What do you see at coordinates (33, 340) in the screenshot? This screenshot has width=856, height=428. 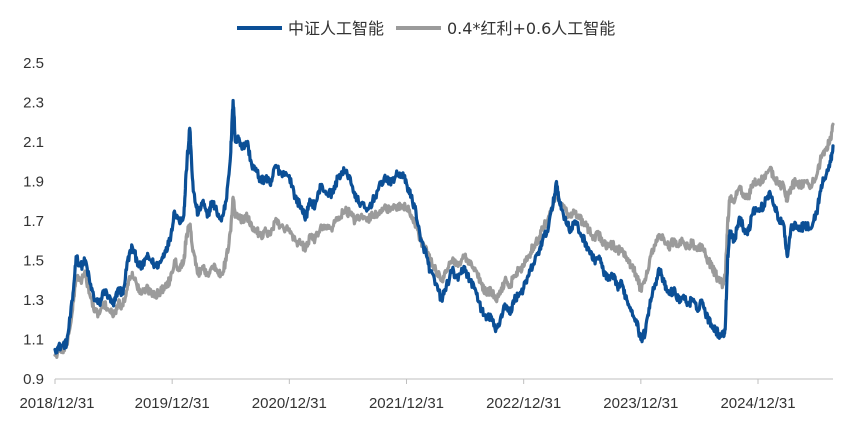 I see `y-tick-label: 1.1` at bounding box center [33, 340].